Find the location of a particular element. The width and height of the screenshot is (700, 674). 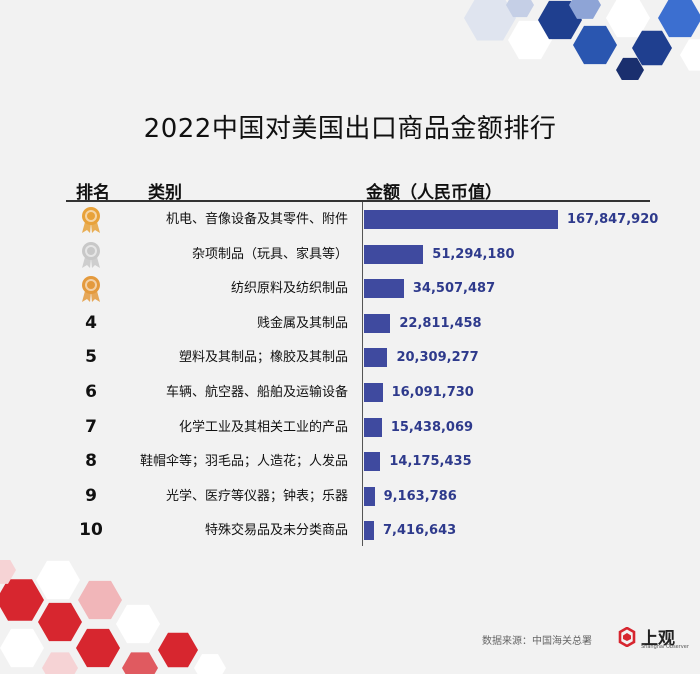

rank-label: 7 is located at coordinates (91, 426).